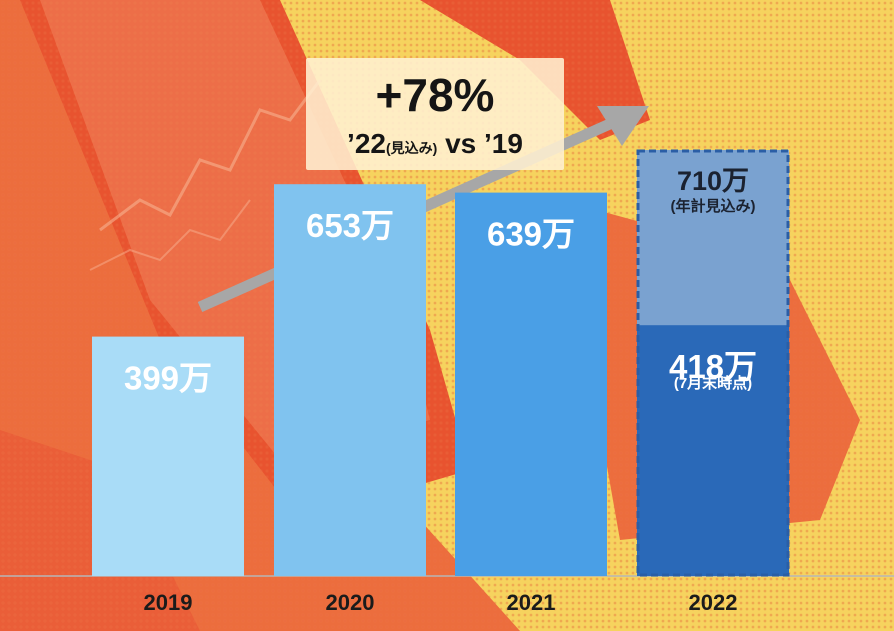  What do you see at coordinates (480, 143) in the screenshot?
I see `comparison-tail: vs ’19` at bounding box center [480, 143].